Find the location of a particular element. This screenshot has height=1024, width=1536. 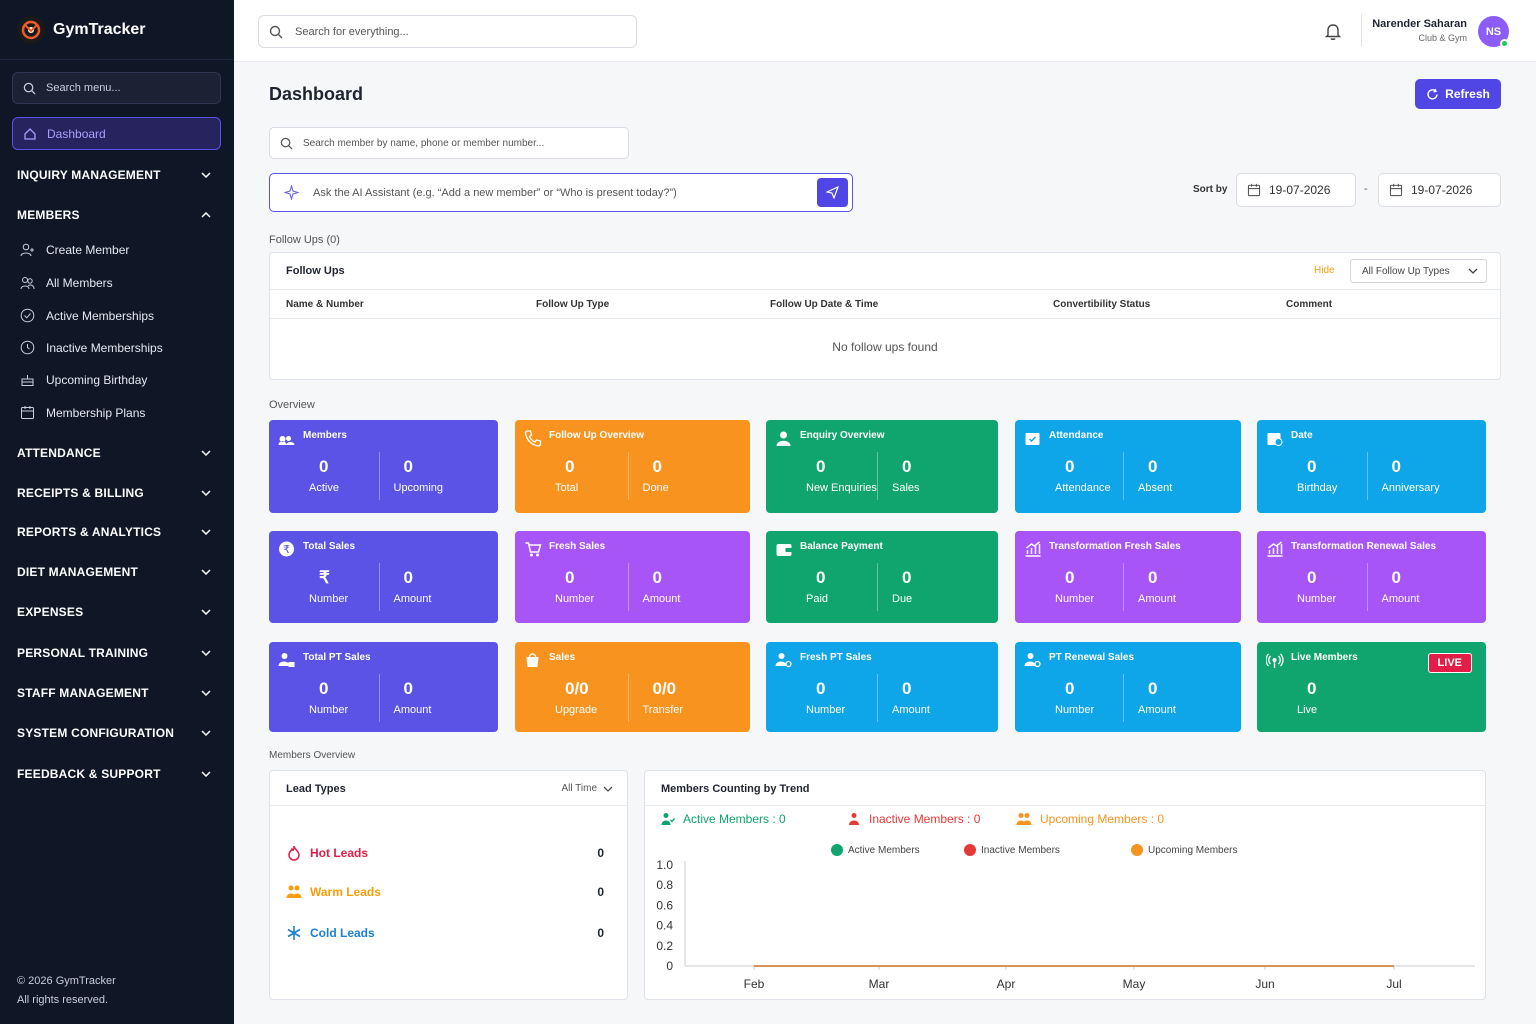

logo-icon is located at coordinates (31, 29).